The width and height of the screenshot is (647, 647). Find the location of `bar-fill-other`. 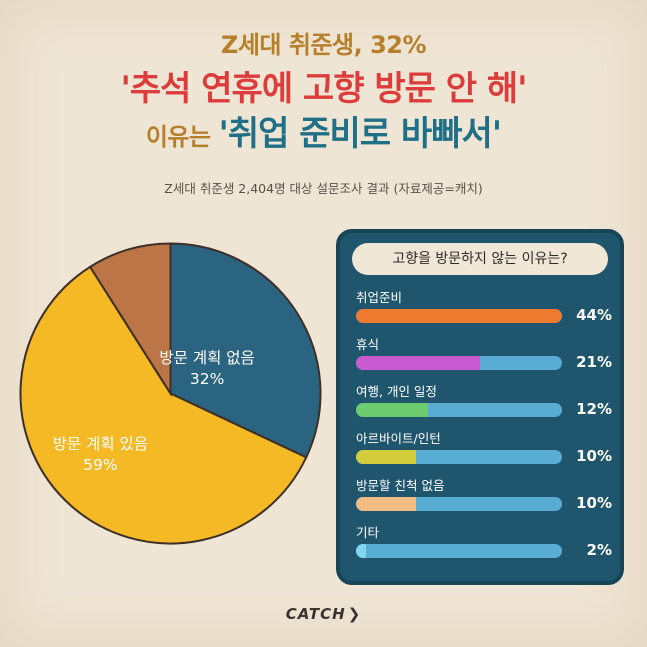

bar-fill-other is located at coordinates (361, 551).